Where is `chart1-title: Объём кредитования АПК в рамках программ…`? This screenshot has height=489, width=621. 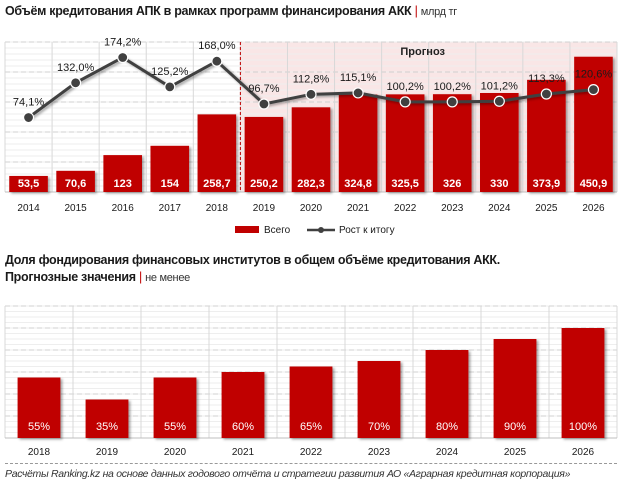
chart1-title: Объём кредитования АПК в рамках программ… is located at coordinates (231, 11).